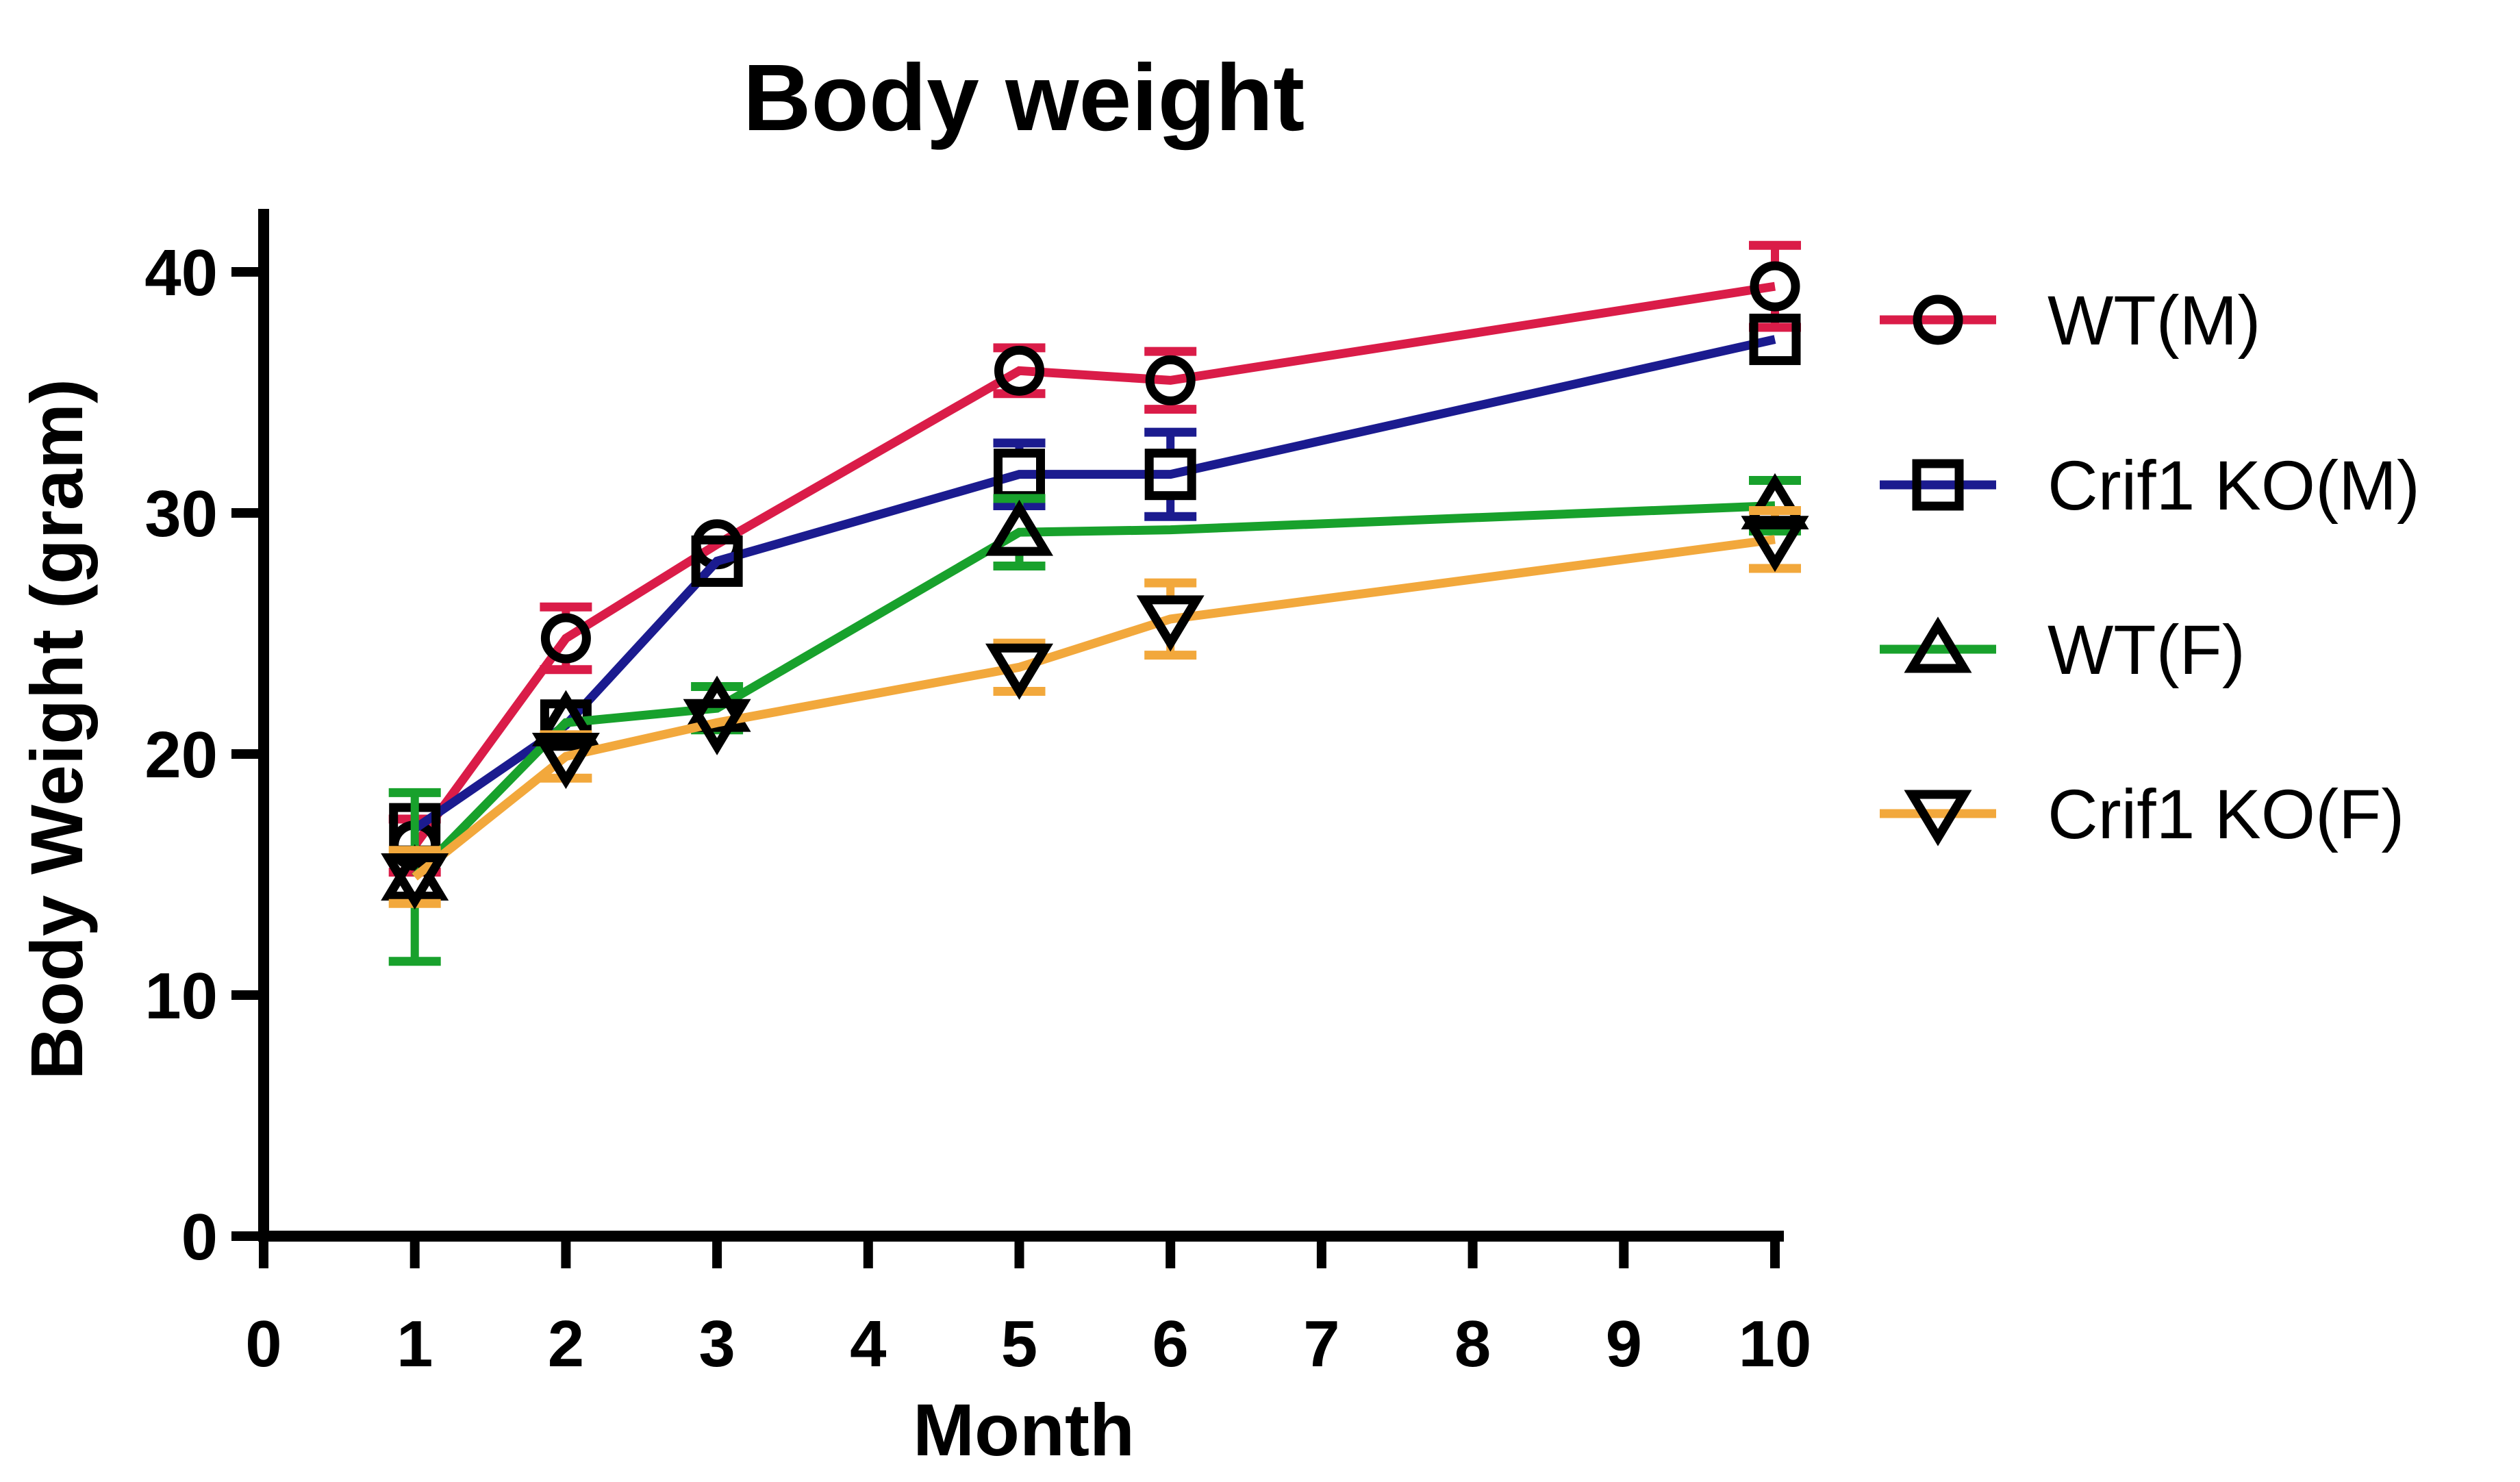 The width and height of the screenshot is (2520, 1482). I want to click on x-tick-label: 3, so click(716, 1344).